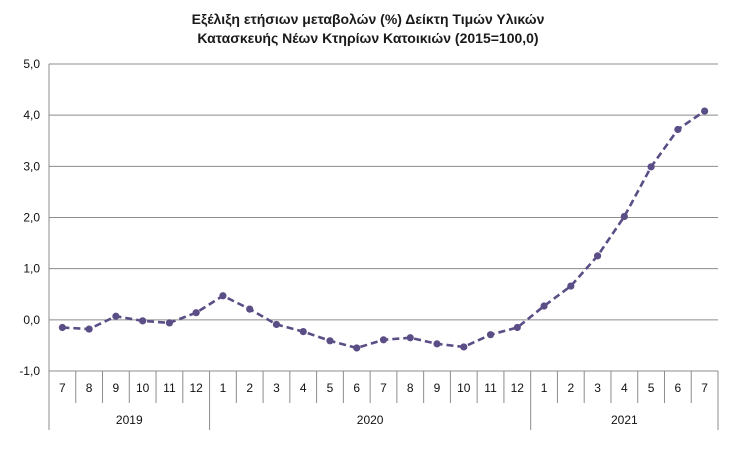  I want to click on y-tick-label: 0,0, so click(31, 320).